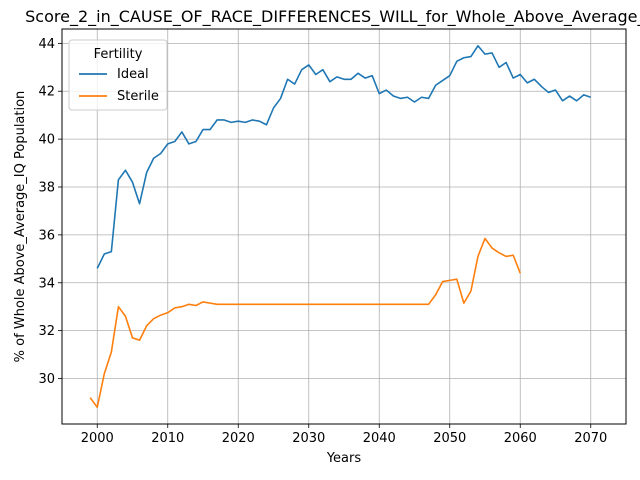  What do you see at coordinates (138, 96) in the screenshot?
I see `legend-label-sterile: Sterile` at bounding box center [138, 96].